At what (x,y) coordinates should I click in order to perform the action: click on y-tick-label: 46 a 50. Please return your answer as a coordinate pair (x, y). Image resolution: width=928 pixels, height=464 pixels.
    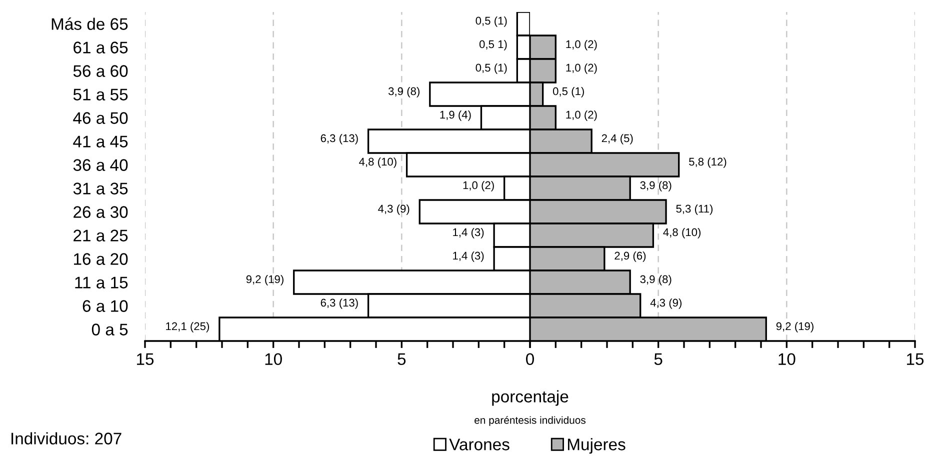
    Looking at the image, I should click on (100, 118).